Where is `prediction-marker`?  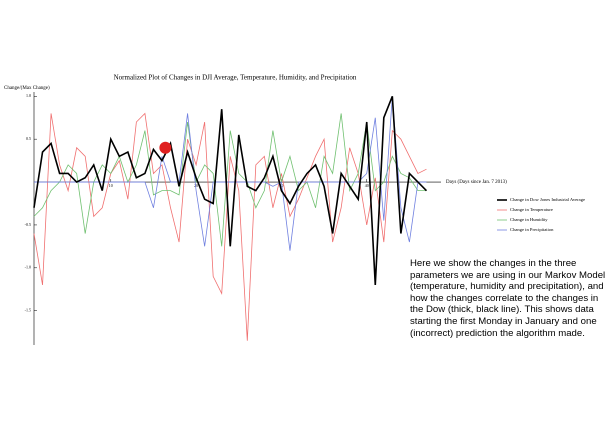 prediction-marker is located at coordinates (165, 147).